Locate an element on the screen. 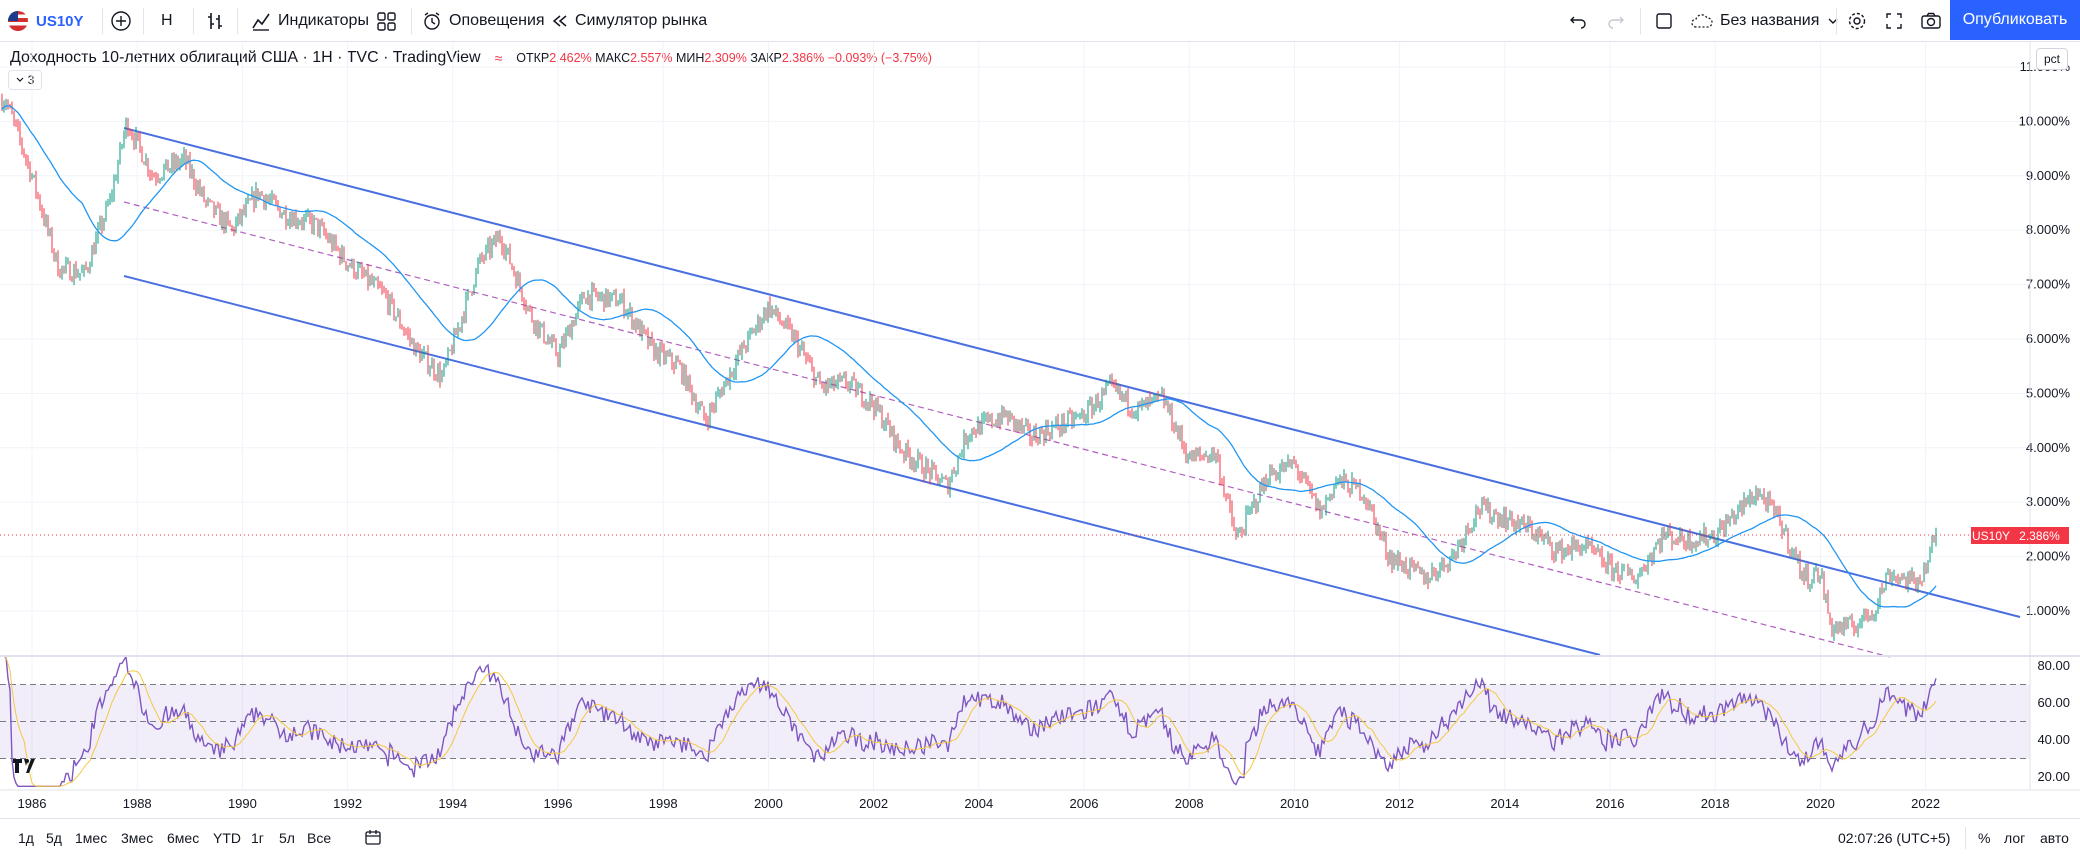  time-tick-label: 2002 is located at coordinates (873, 803).